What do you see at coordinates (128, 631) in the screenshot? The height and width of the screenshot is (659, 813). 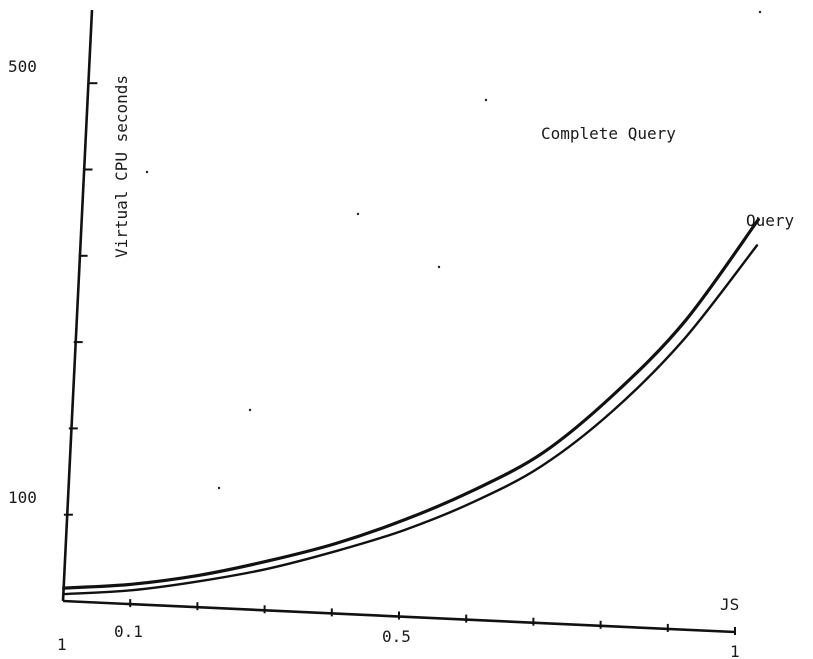 I see `x-tick-label-0.1: 0.1` at bounding box center [128, 631].